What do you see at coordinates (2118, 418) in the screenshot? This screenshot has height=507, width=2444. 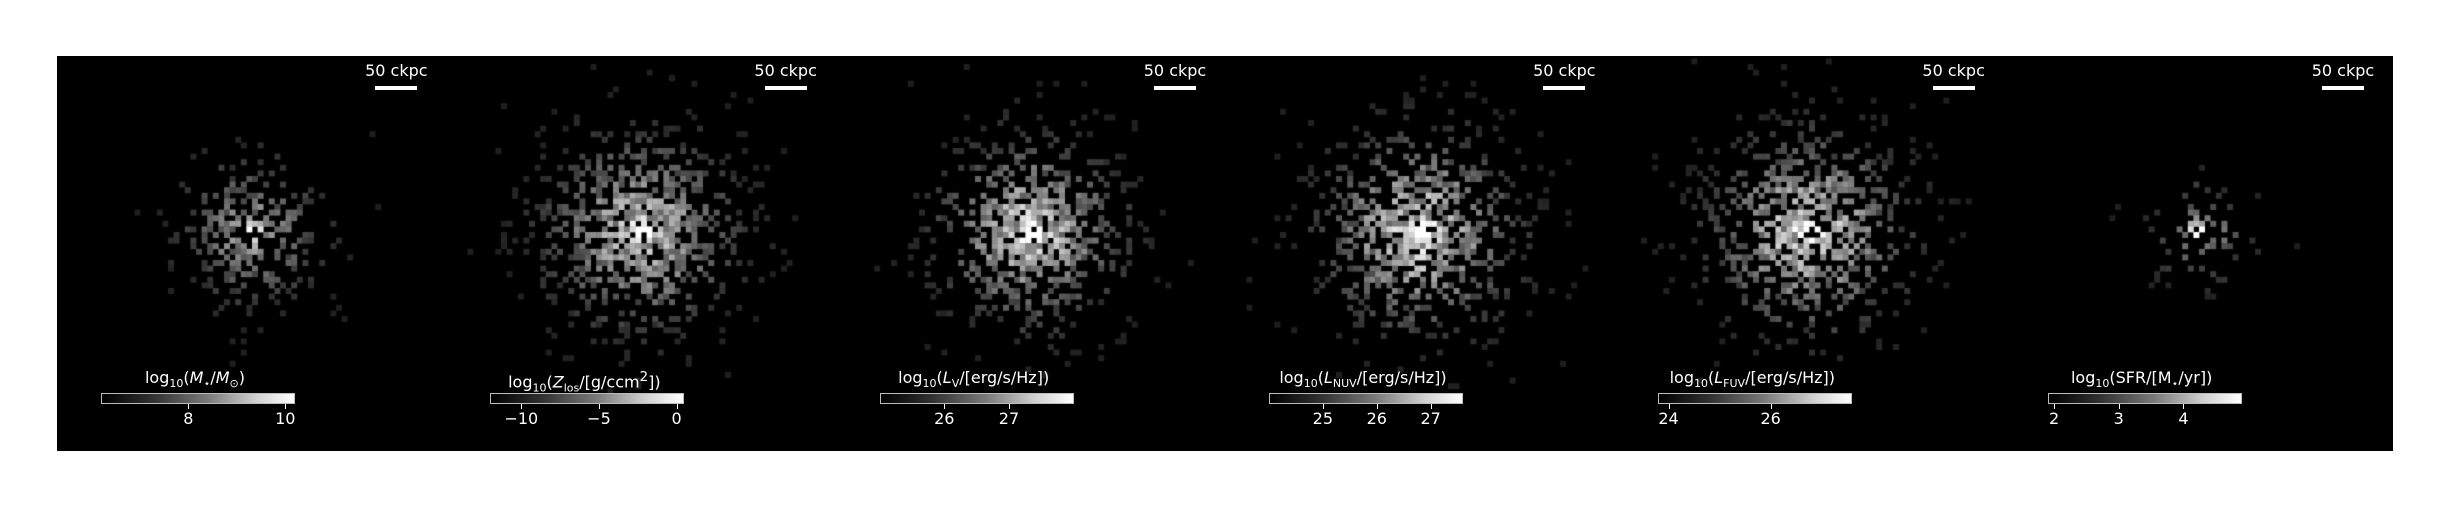 I see `colorbar-tick-label: 3` at bounding box center [2118, 418].